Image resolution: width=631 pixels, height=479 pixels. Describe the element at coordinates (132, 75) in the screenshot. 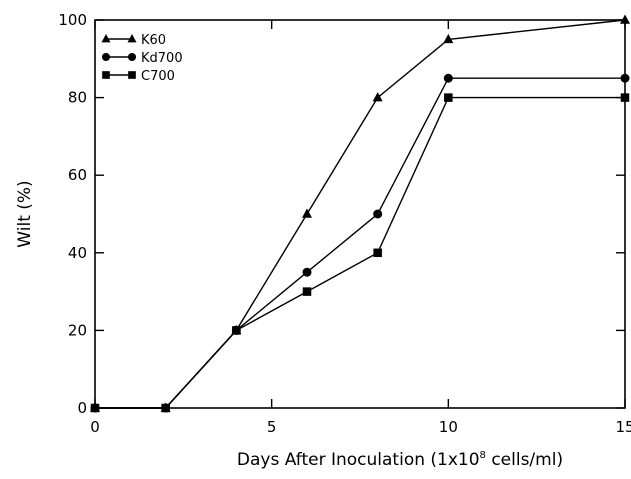

I see `legend-marker-right-c700` at that location.